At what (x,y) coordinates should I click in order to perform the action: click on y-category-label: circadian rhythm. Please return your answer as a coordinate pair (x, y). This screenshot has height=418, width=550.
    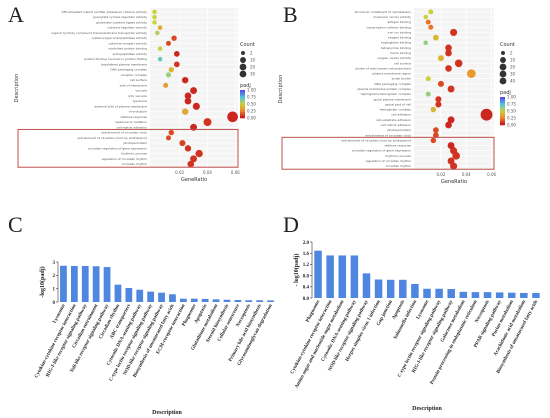
    Looking at the image, I should click on (135, 164).